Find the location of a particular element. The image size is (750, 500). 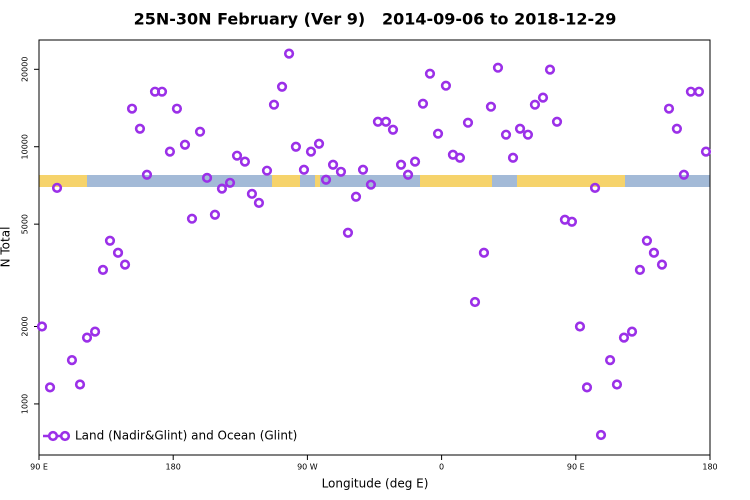

y-tick-label: 10000 is located at coordinates (25, 146).